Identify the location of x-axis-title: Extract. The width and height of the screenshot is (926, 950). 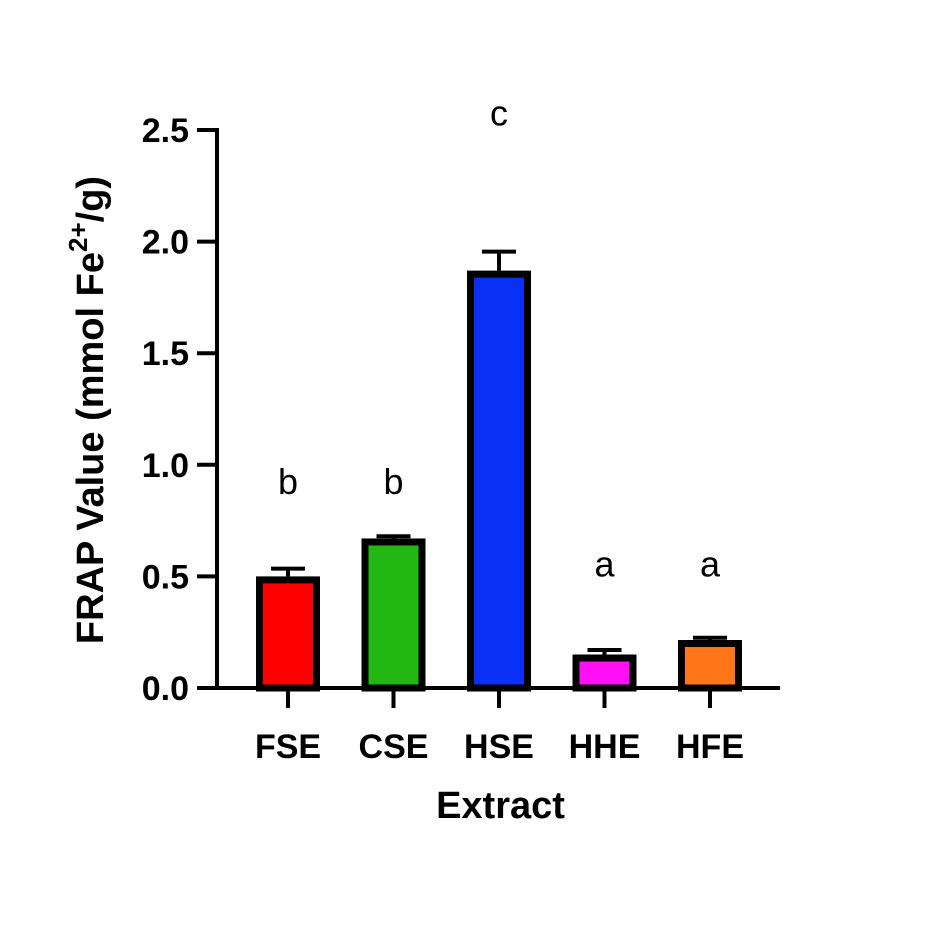
(500, 806).